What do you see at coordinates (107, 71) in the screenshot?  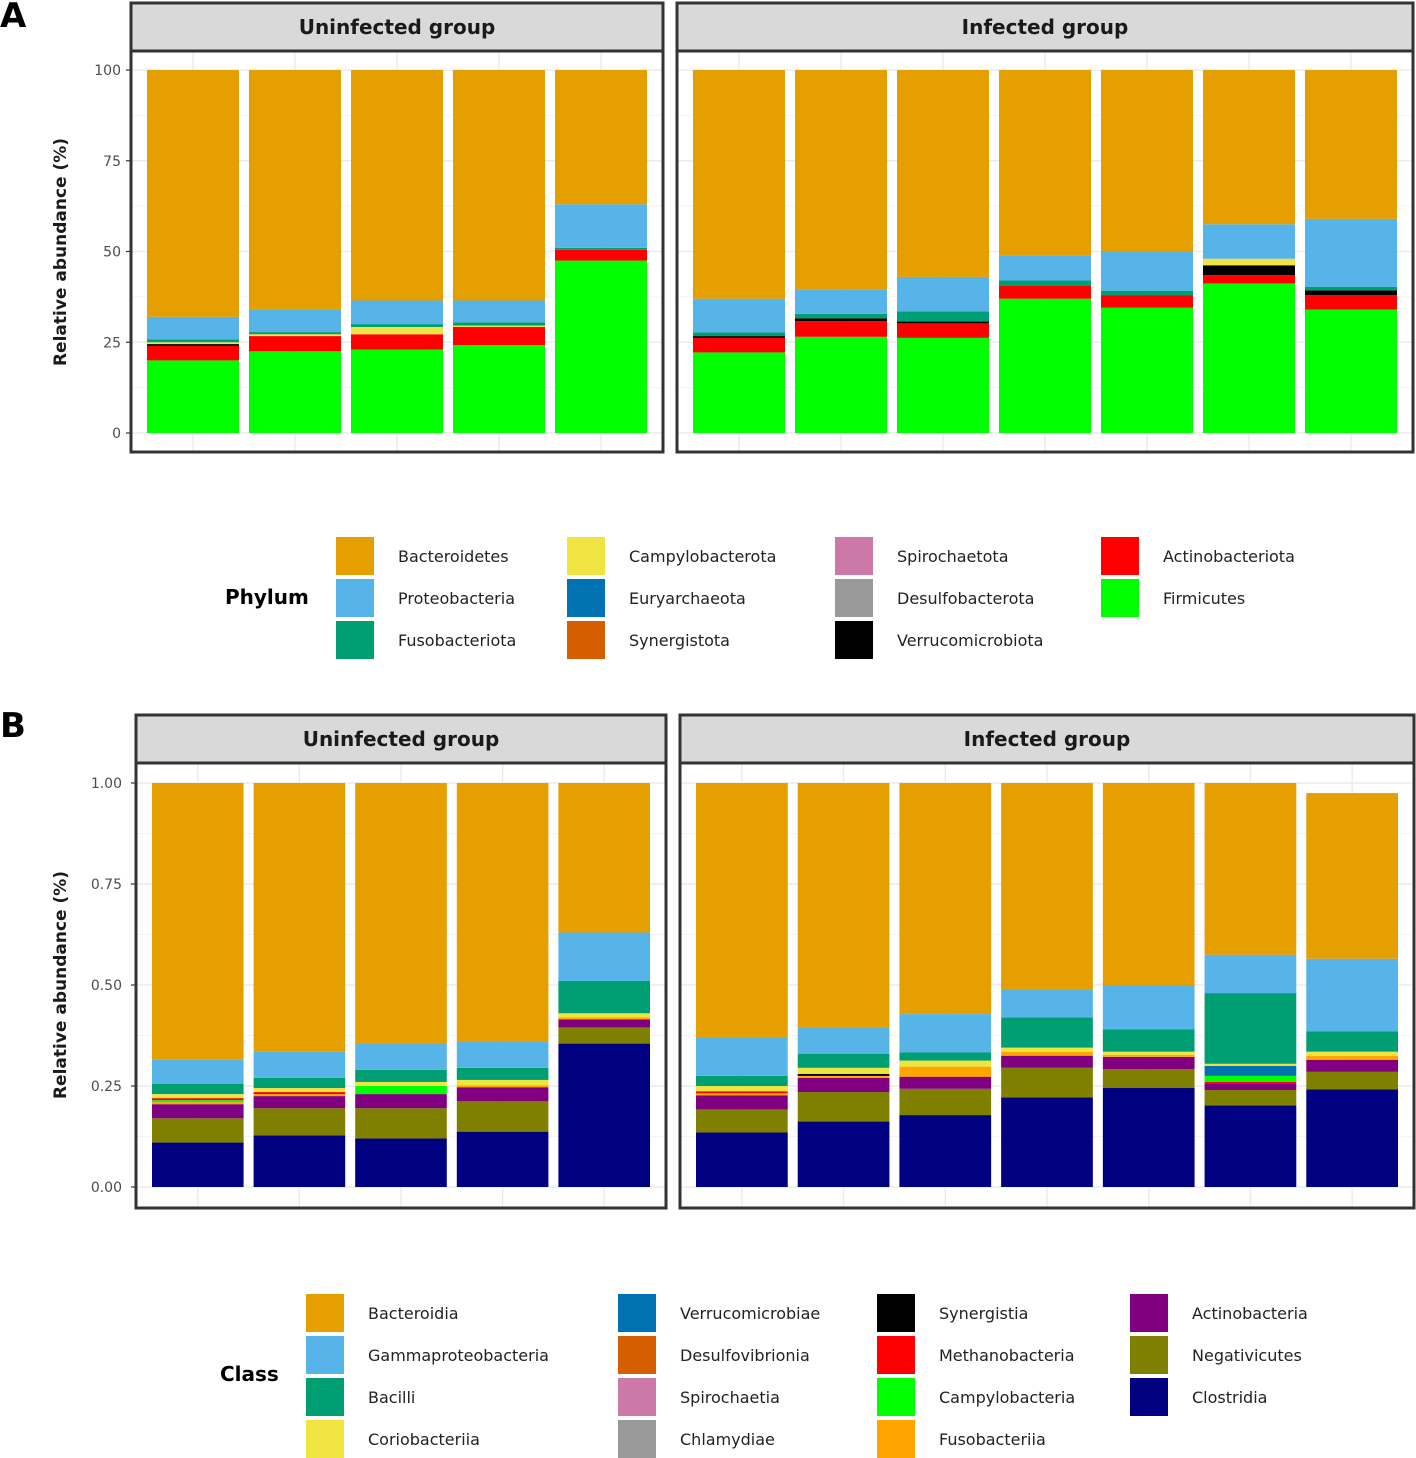 I see `y-tick-label: 100` at bounding box center [107, 71].